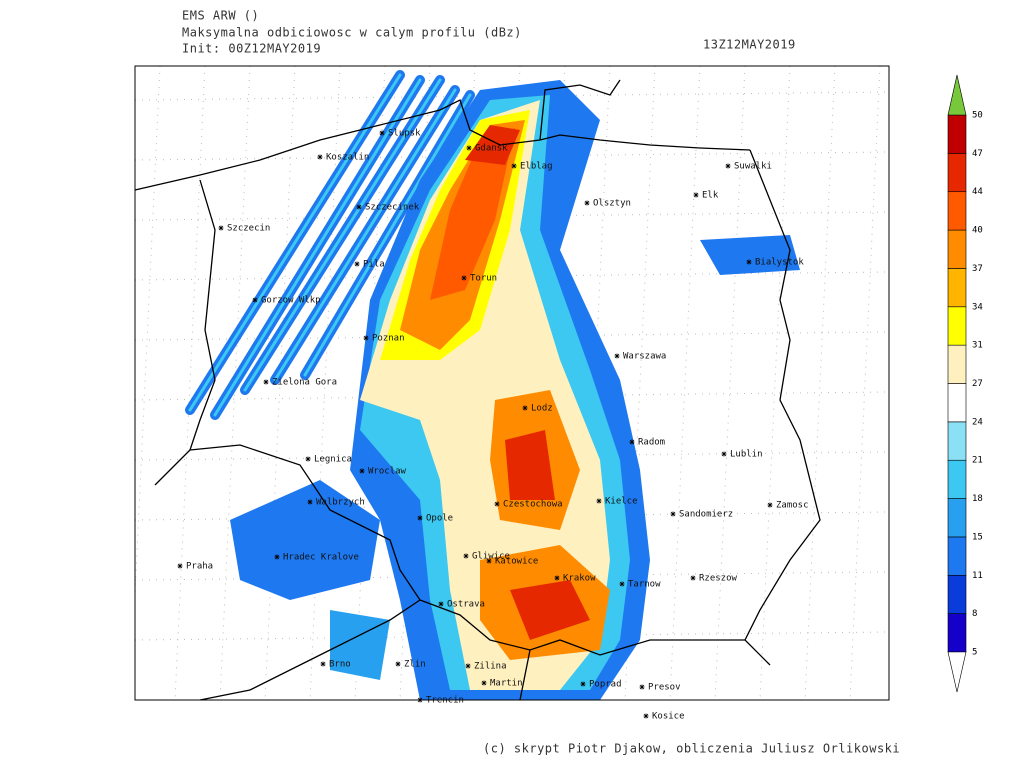 The width and height of the screenshot is (1024, 768). I want to click on colorbar-label: 50, so click(977, 116).